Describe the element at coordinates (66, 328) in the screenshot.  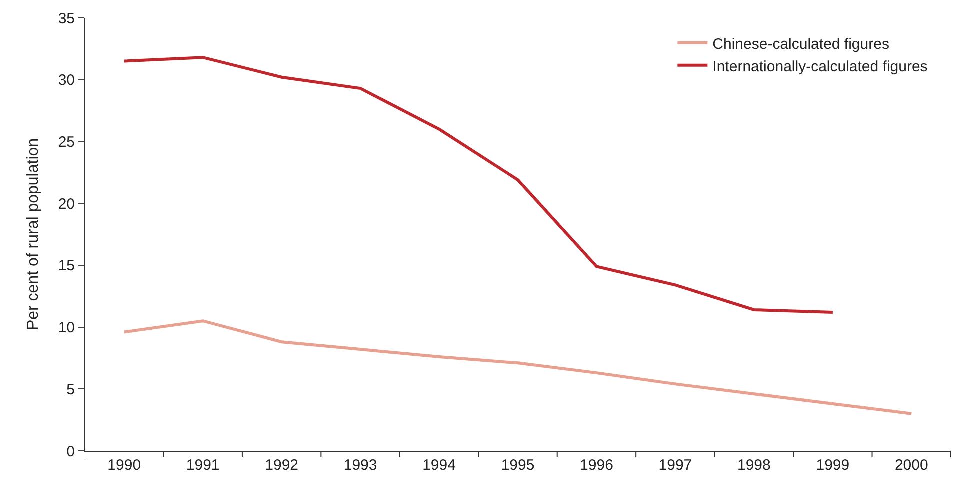
I see `y-tick-label: 10` at that location.